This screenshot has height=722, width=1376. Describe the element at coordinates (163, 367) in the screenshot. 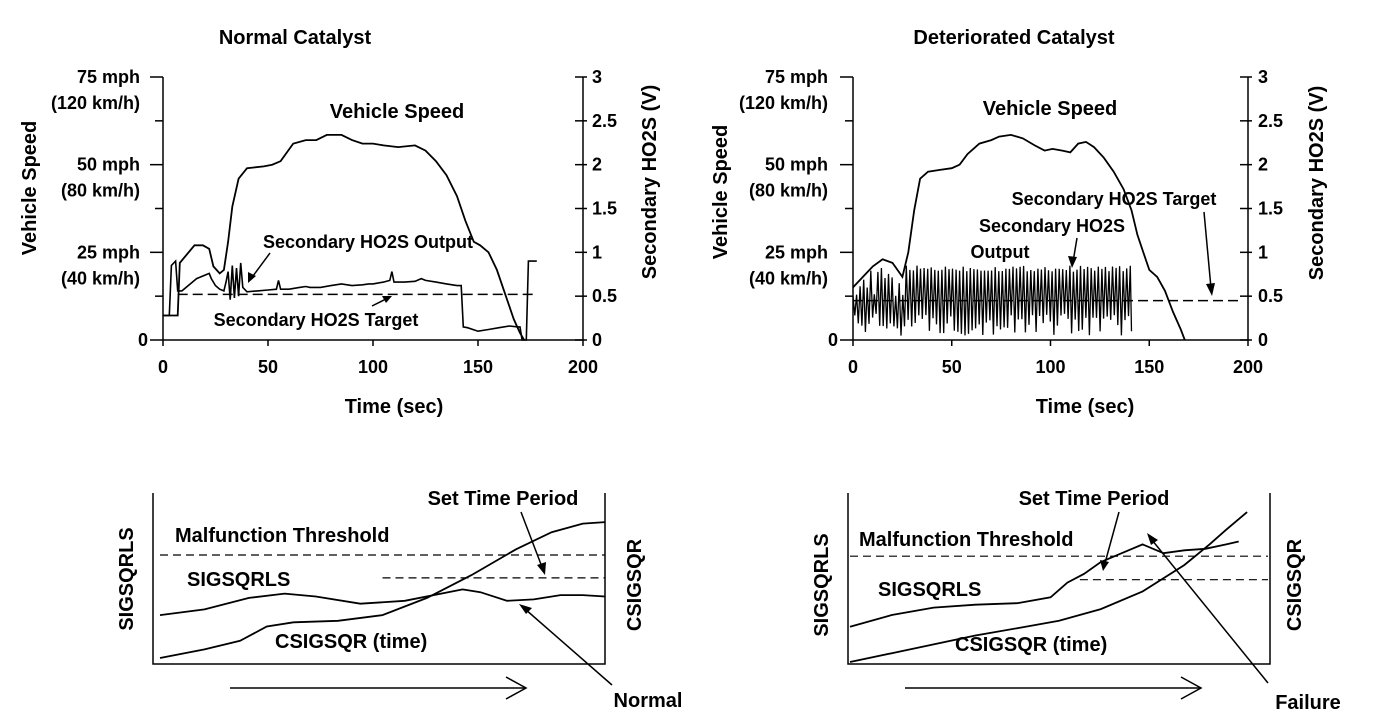

I see `x-tick-label: 0` at that location.